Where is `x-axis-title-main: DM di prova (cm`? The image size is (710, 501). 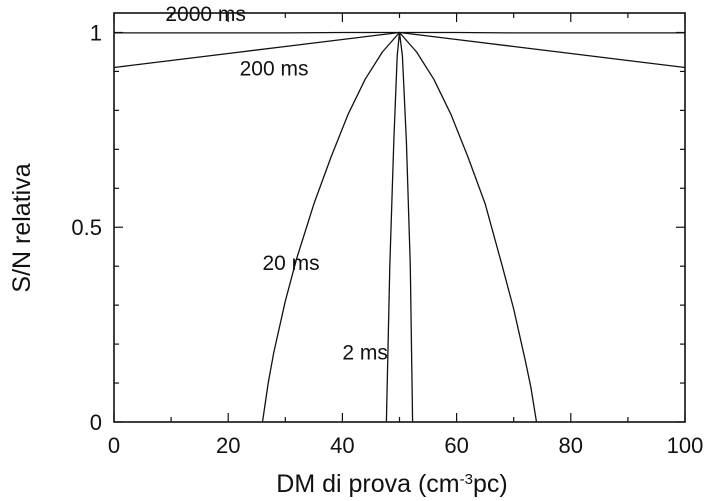 x-axis-title-main: DM di prova (cm is located at coordinates (367, 484).